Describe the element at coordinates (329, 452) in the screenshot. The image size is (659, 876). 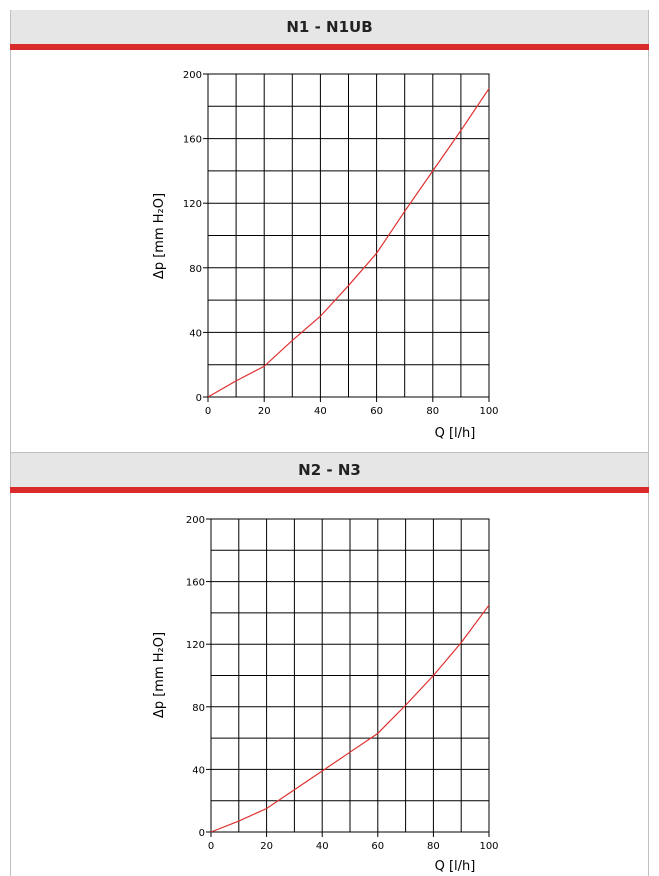
I see `section-divider` at that location.